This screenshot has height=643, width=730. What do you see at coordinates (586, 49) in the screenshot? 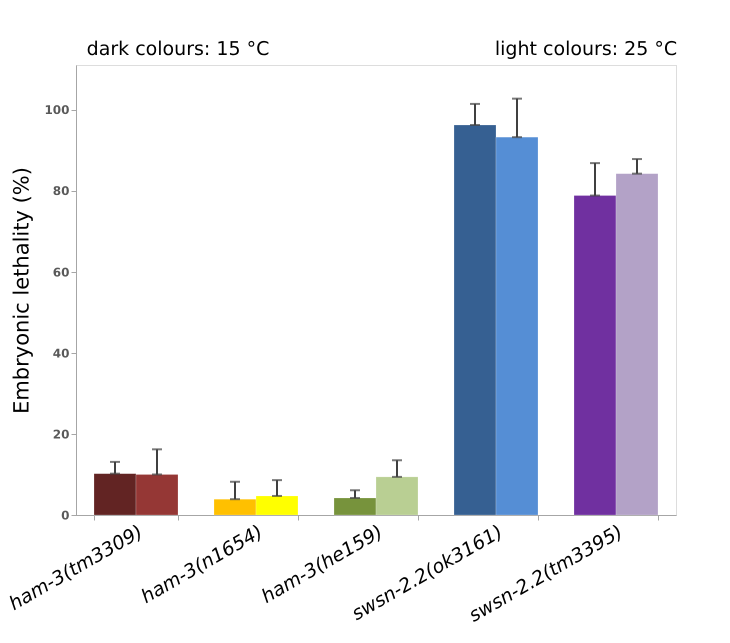
I see `text: light colours: 25 °C` at bounding box center [586, 49].